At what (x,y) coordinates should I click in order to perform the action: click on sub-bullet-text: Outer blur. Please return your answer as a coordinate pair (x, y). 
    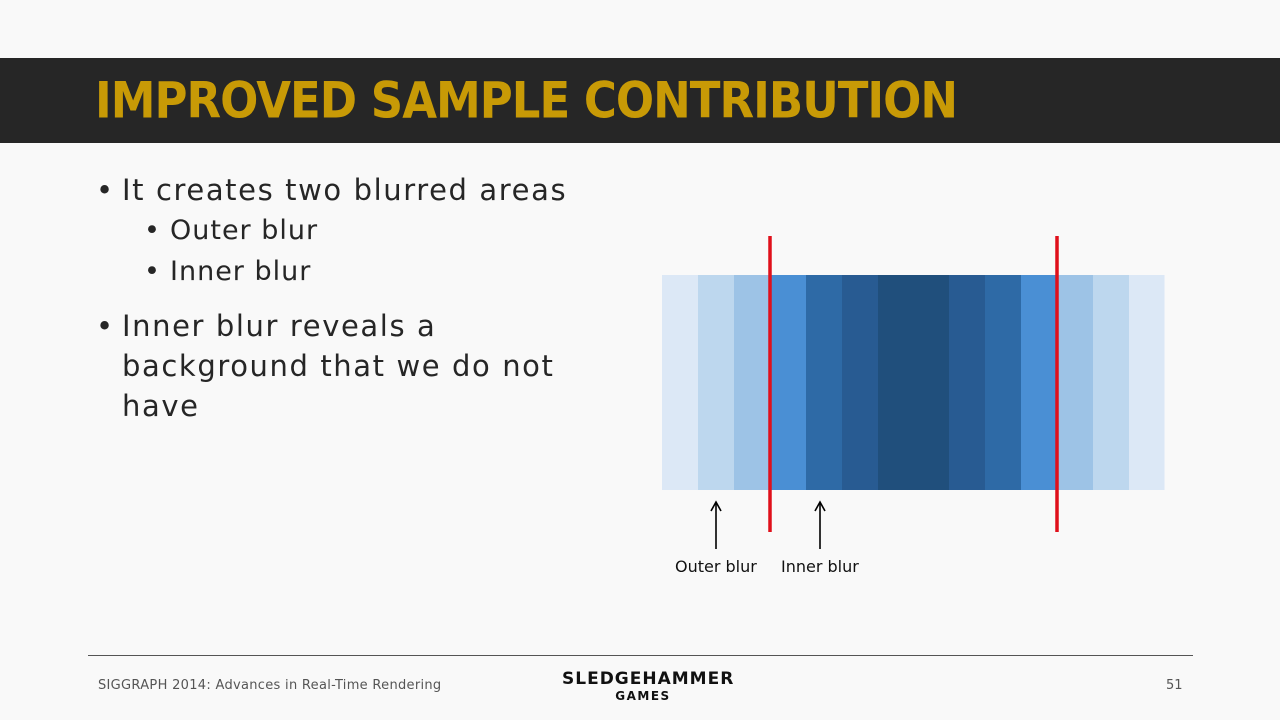
    Looking at the image, I should click on (244, 230).